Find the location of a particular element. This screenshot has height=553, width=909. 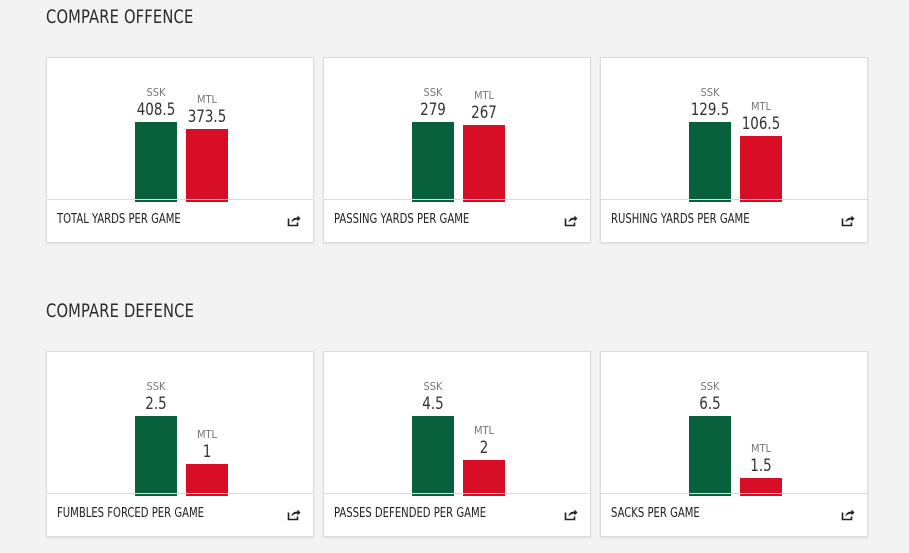

bar-group-mtl: 2 MTL is located at coordinates (484, 460).